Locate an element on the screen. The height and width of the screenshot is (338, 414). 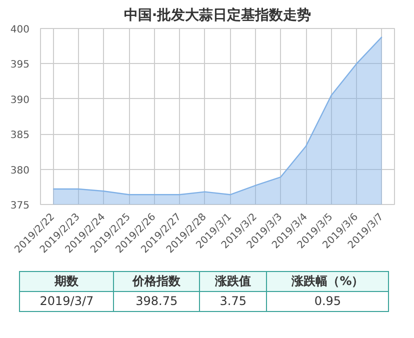
y-tick-label: 375 is located at coordinates (20, 206).